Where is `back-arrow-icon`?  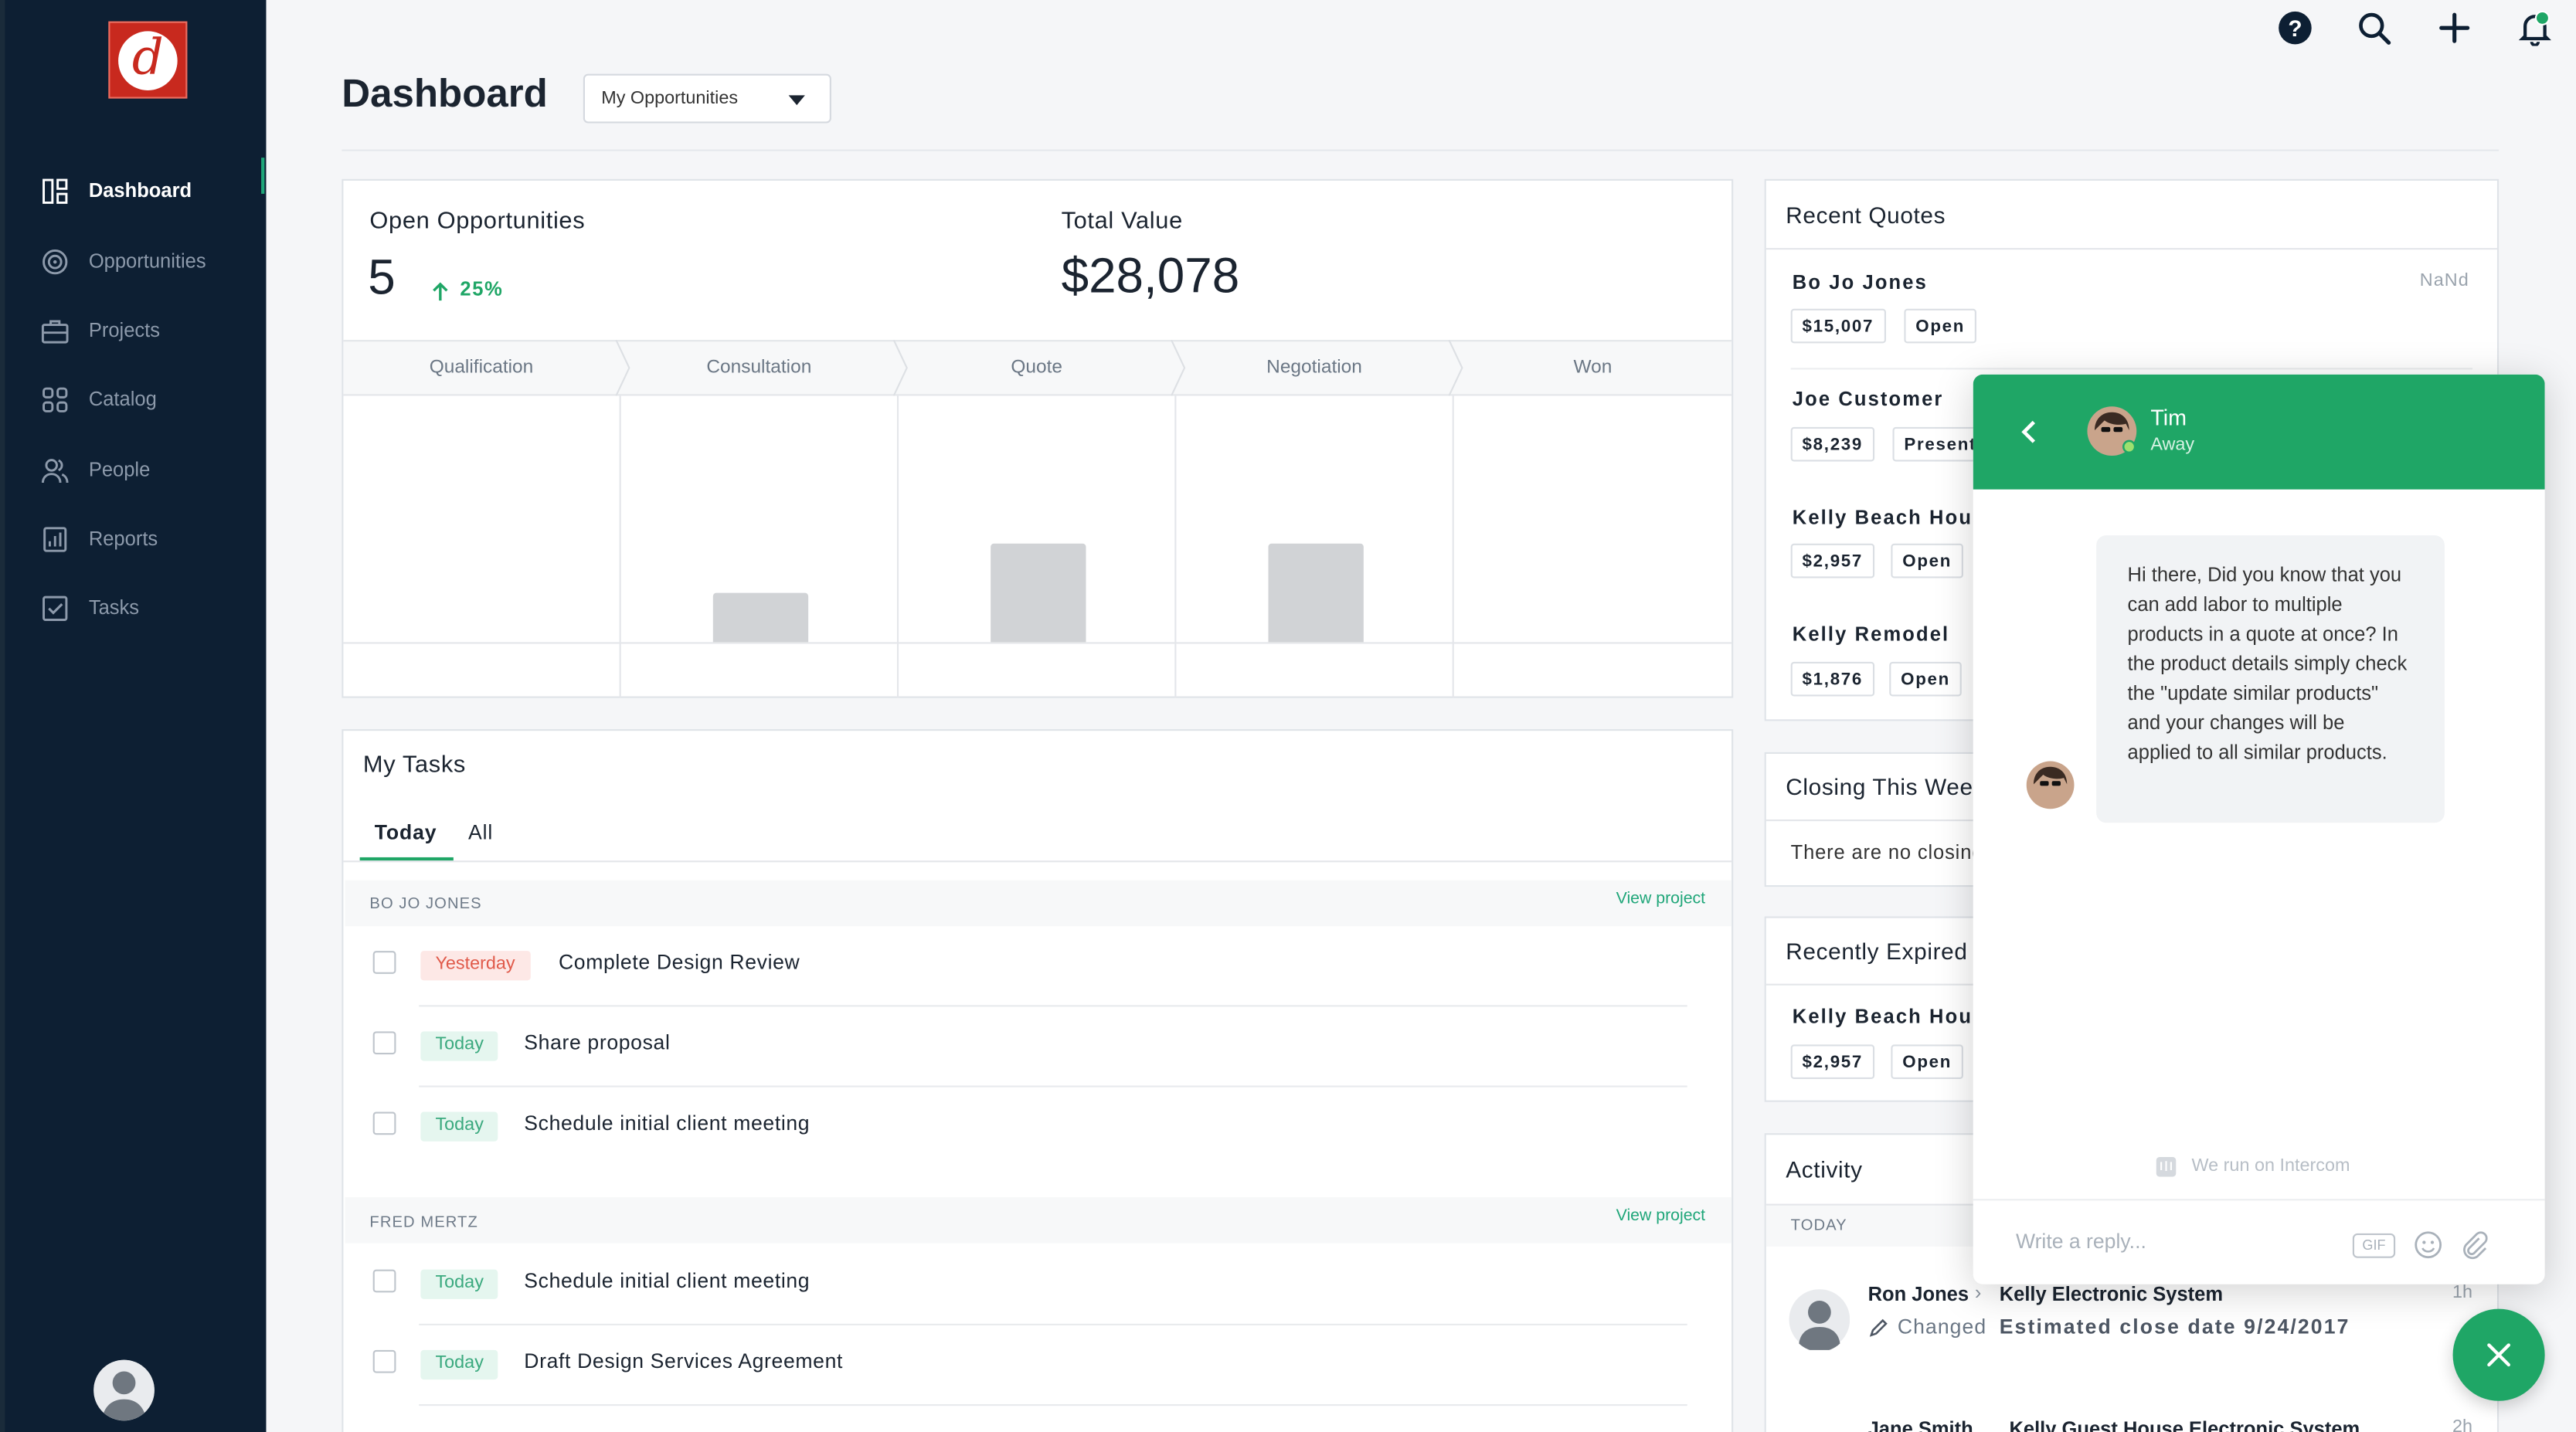 back-arrow-icon is located at coordinates (2029, 432).